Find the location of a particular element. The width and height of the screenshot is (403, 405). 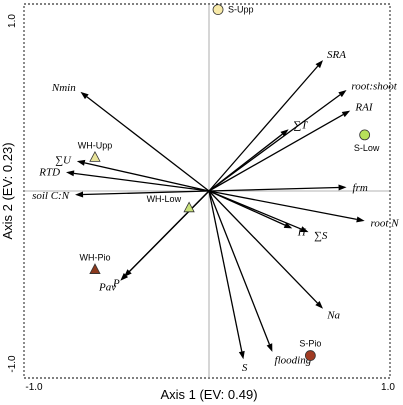

vector-label-rai: RAI is located at coordinates (363, 108).